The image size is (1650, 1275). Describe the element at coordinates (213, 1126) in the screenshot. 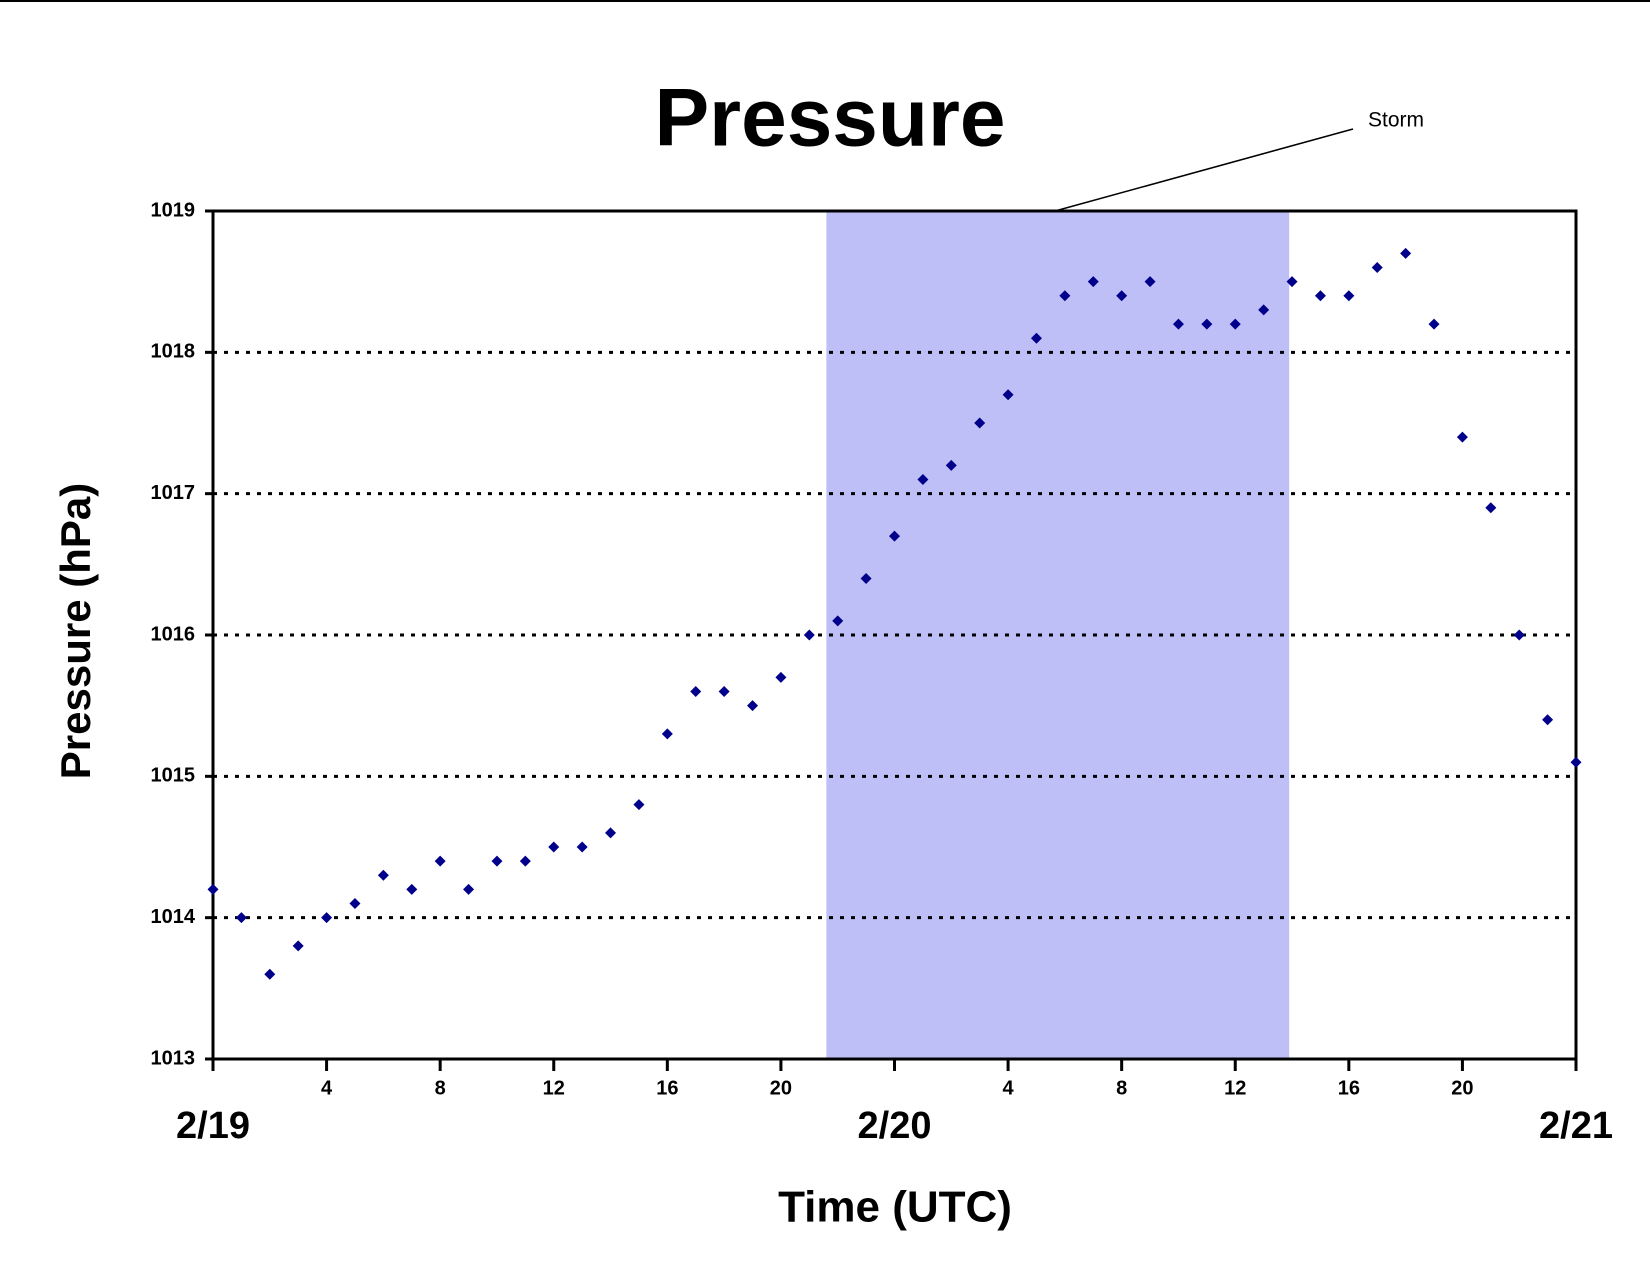

I see `x-day-label: 2/19` at that location.